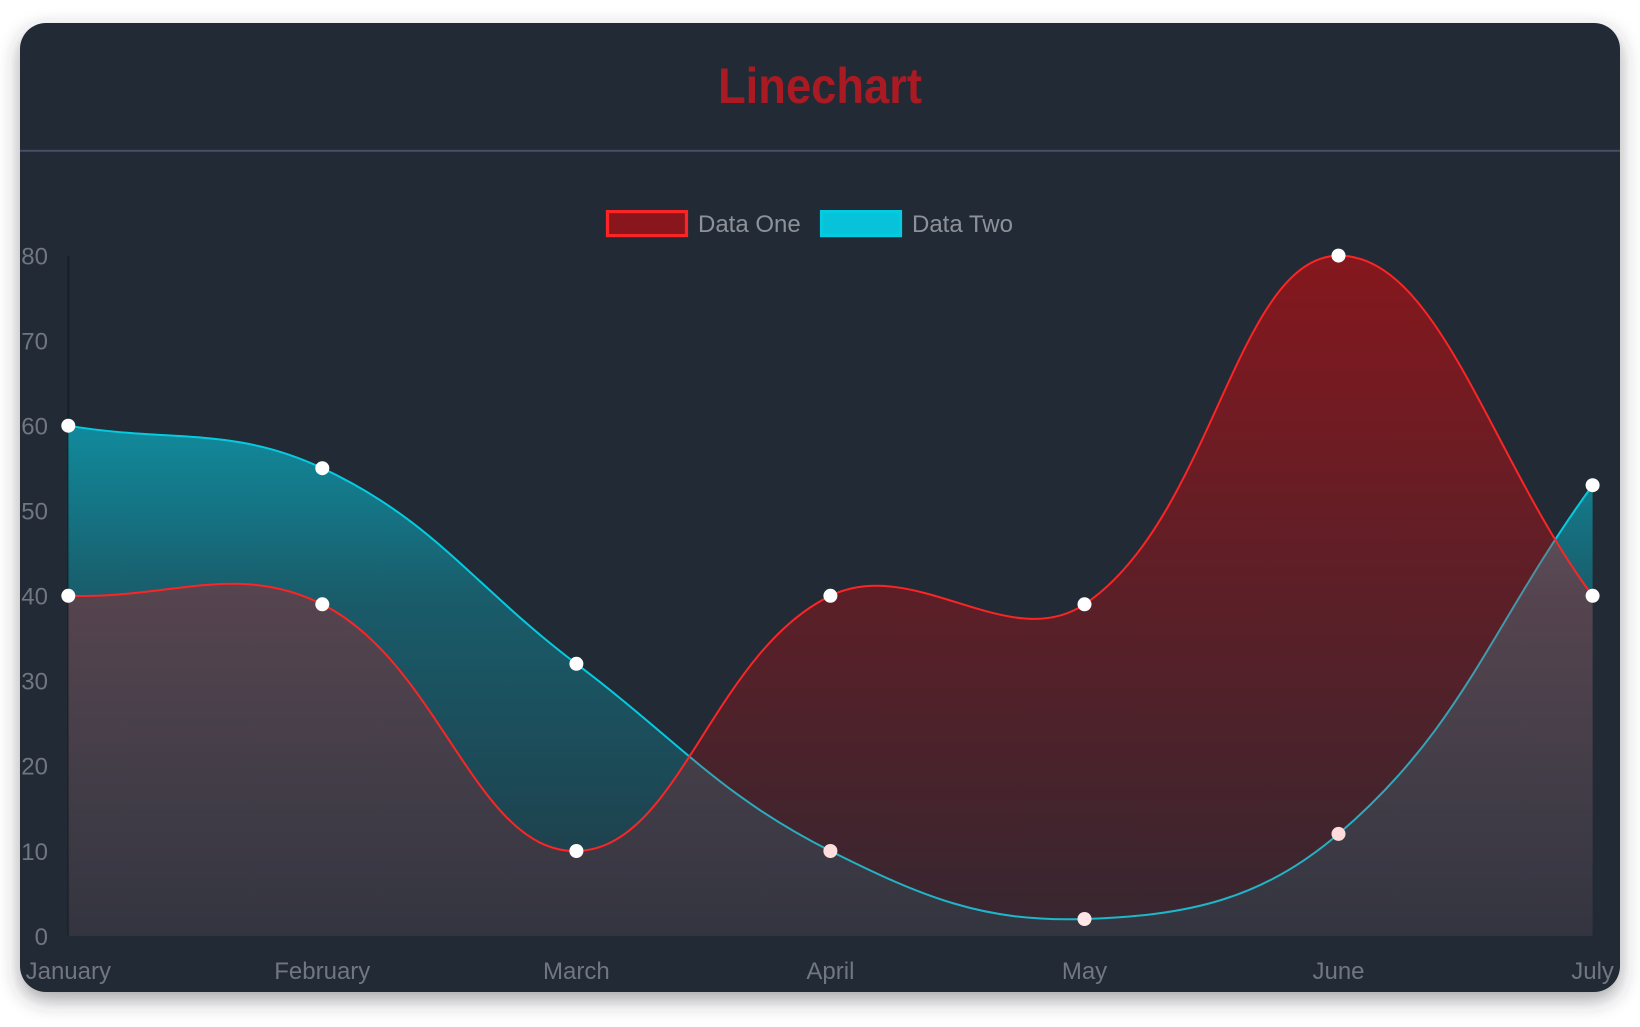  Describe the element at coordinates (68, 971) in the screenshot. I see `svg-text: January` at that location.